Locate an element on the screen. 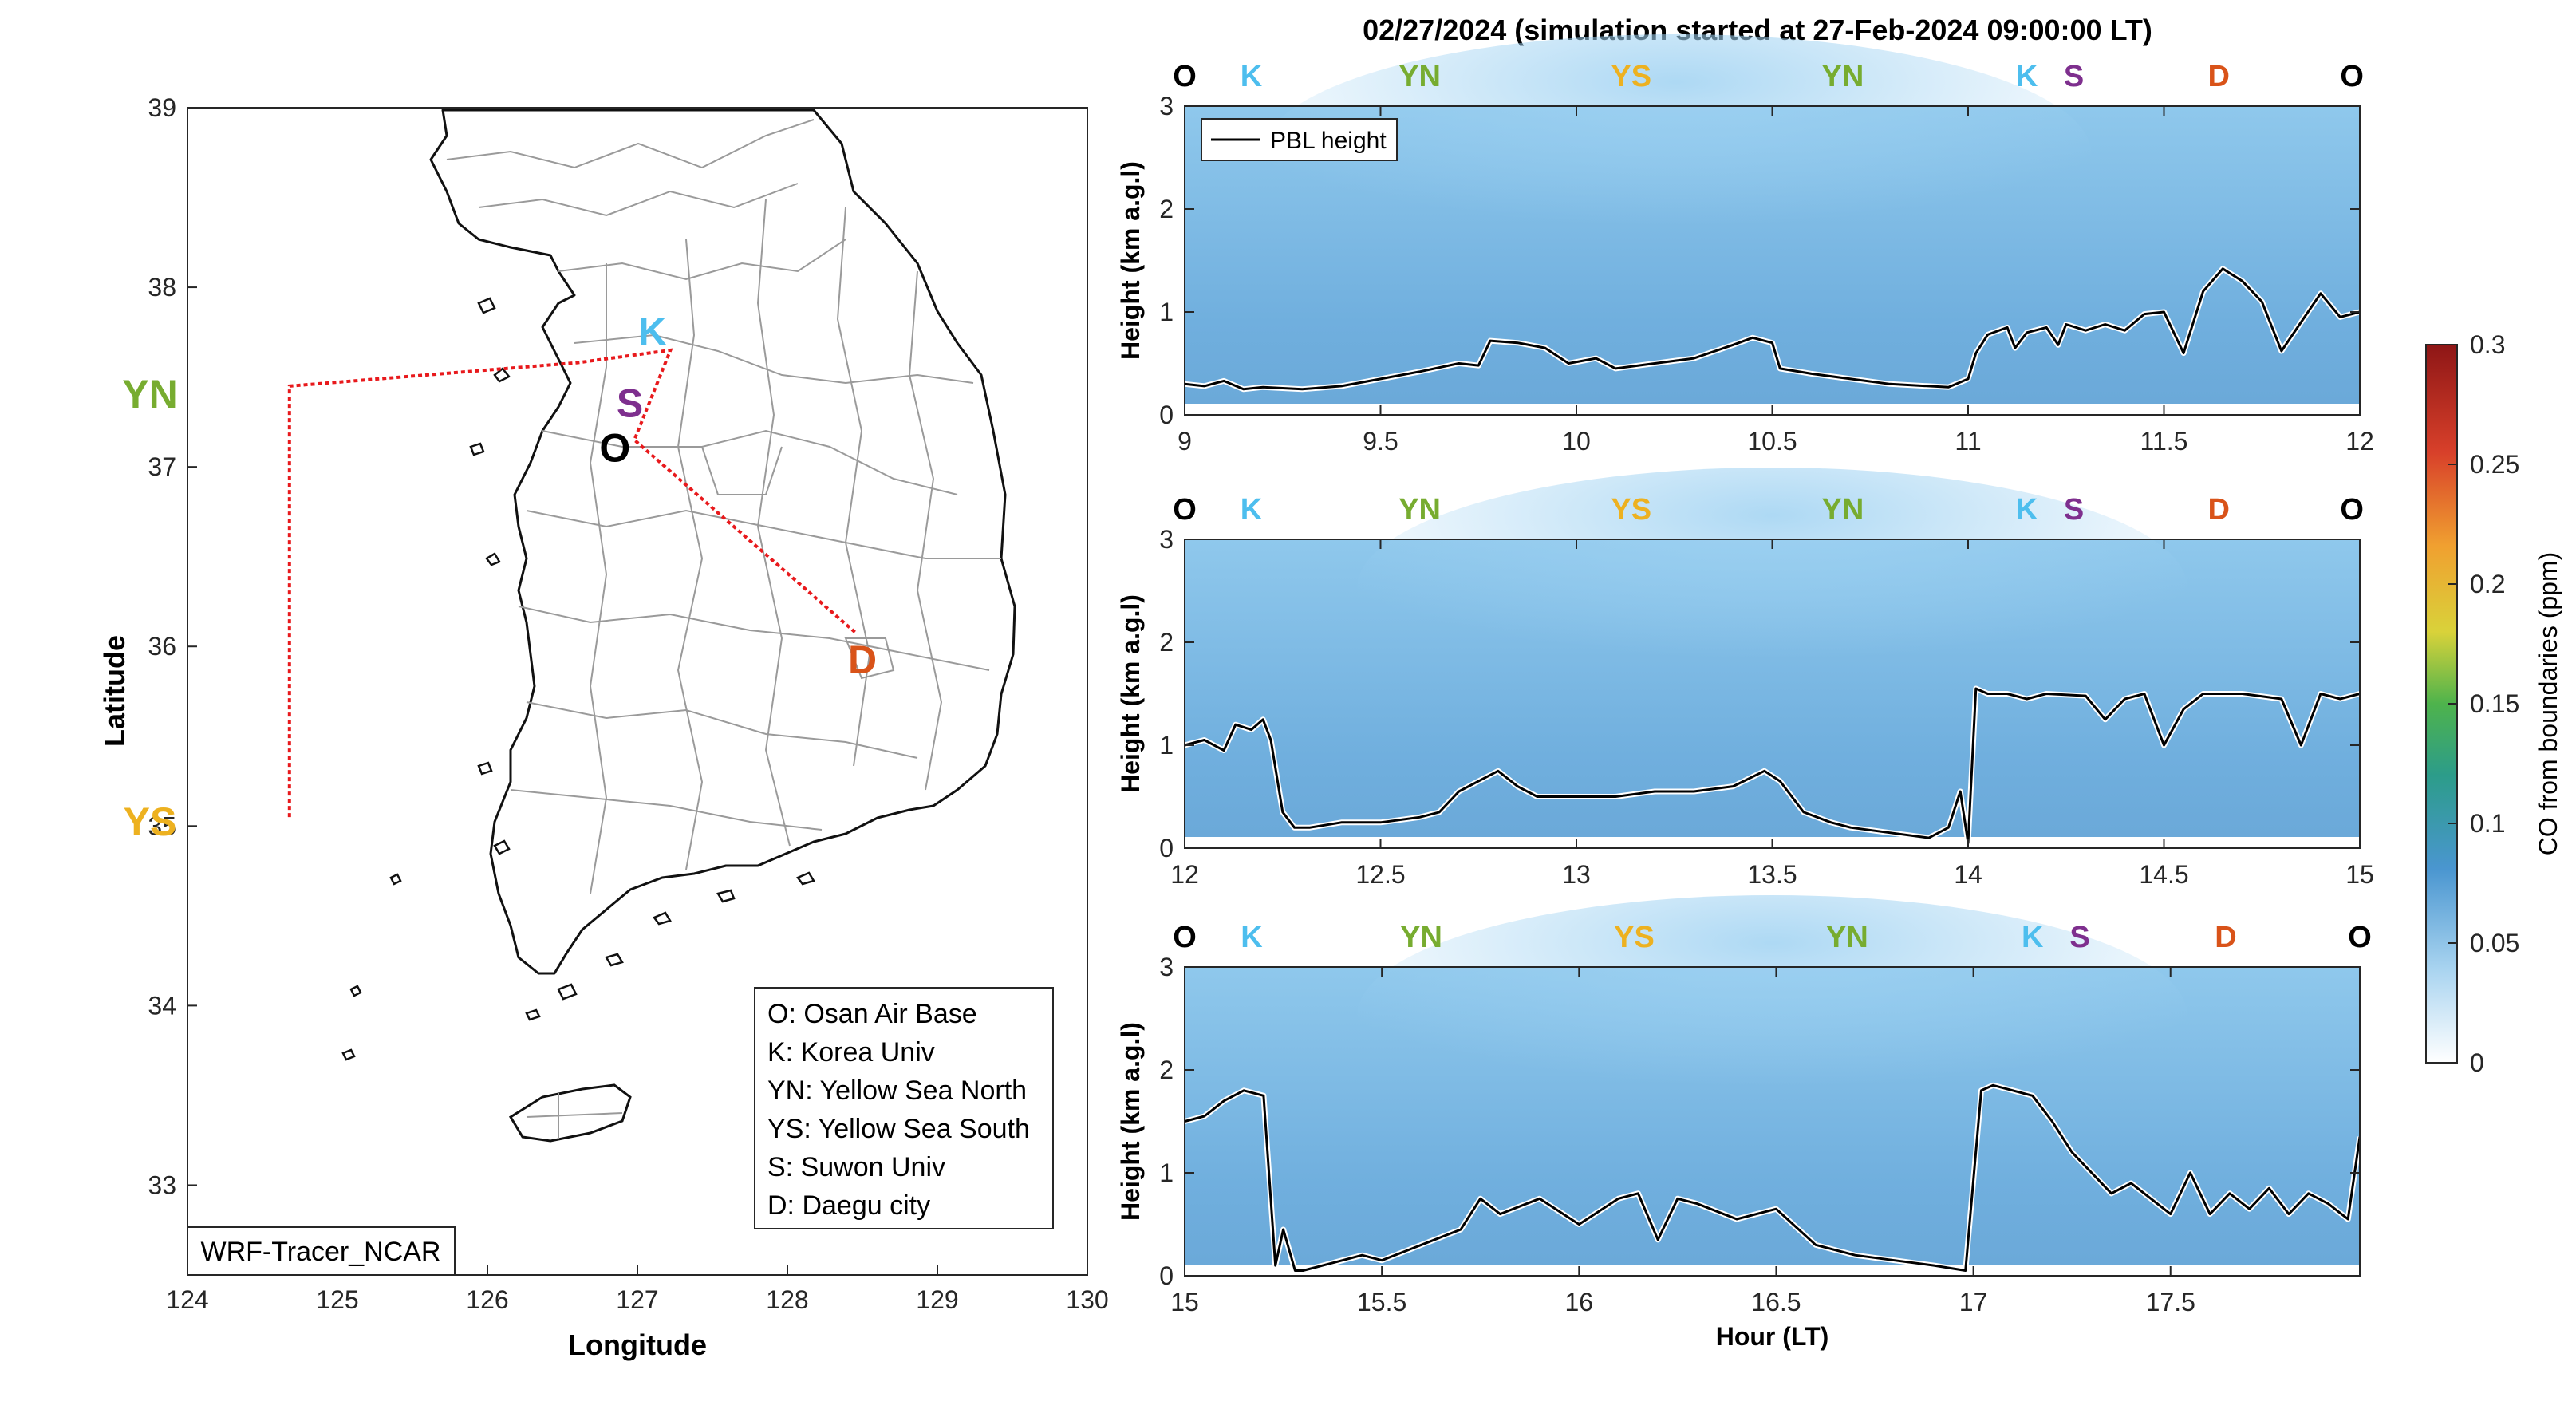 Image resolution: width=2576 pixels, height=1413 pixels. map-ytick-label: 33 is located at coordinates (162, 1184).